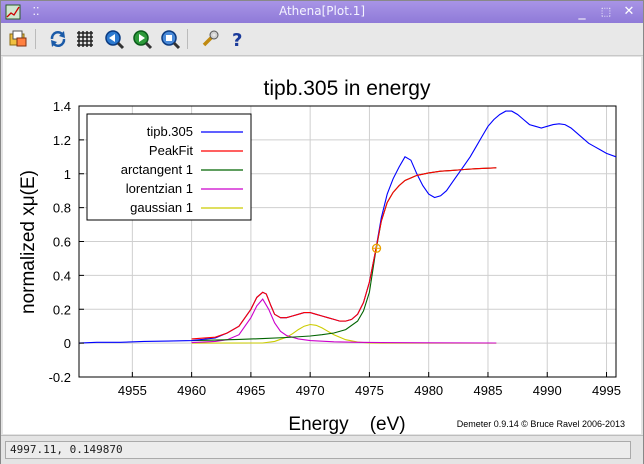 The image size is (644, 464). I want to click on grid-icon, so click(86, 39).